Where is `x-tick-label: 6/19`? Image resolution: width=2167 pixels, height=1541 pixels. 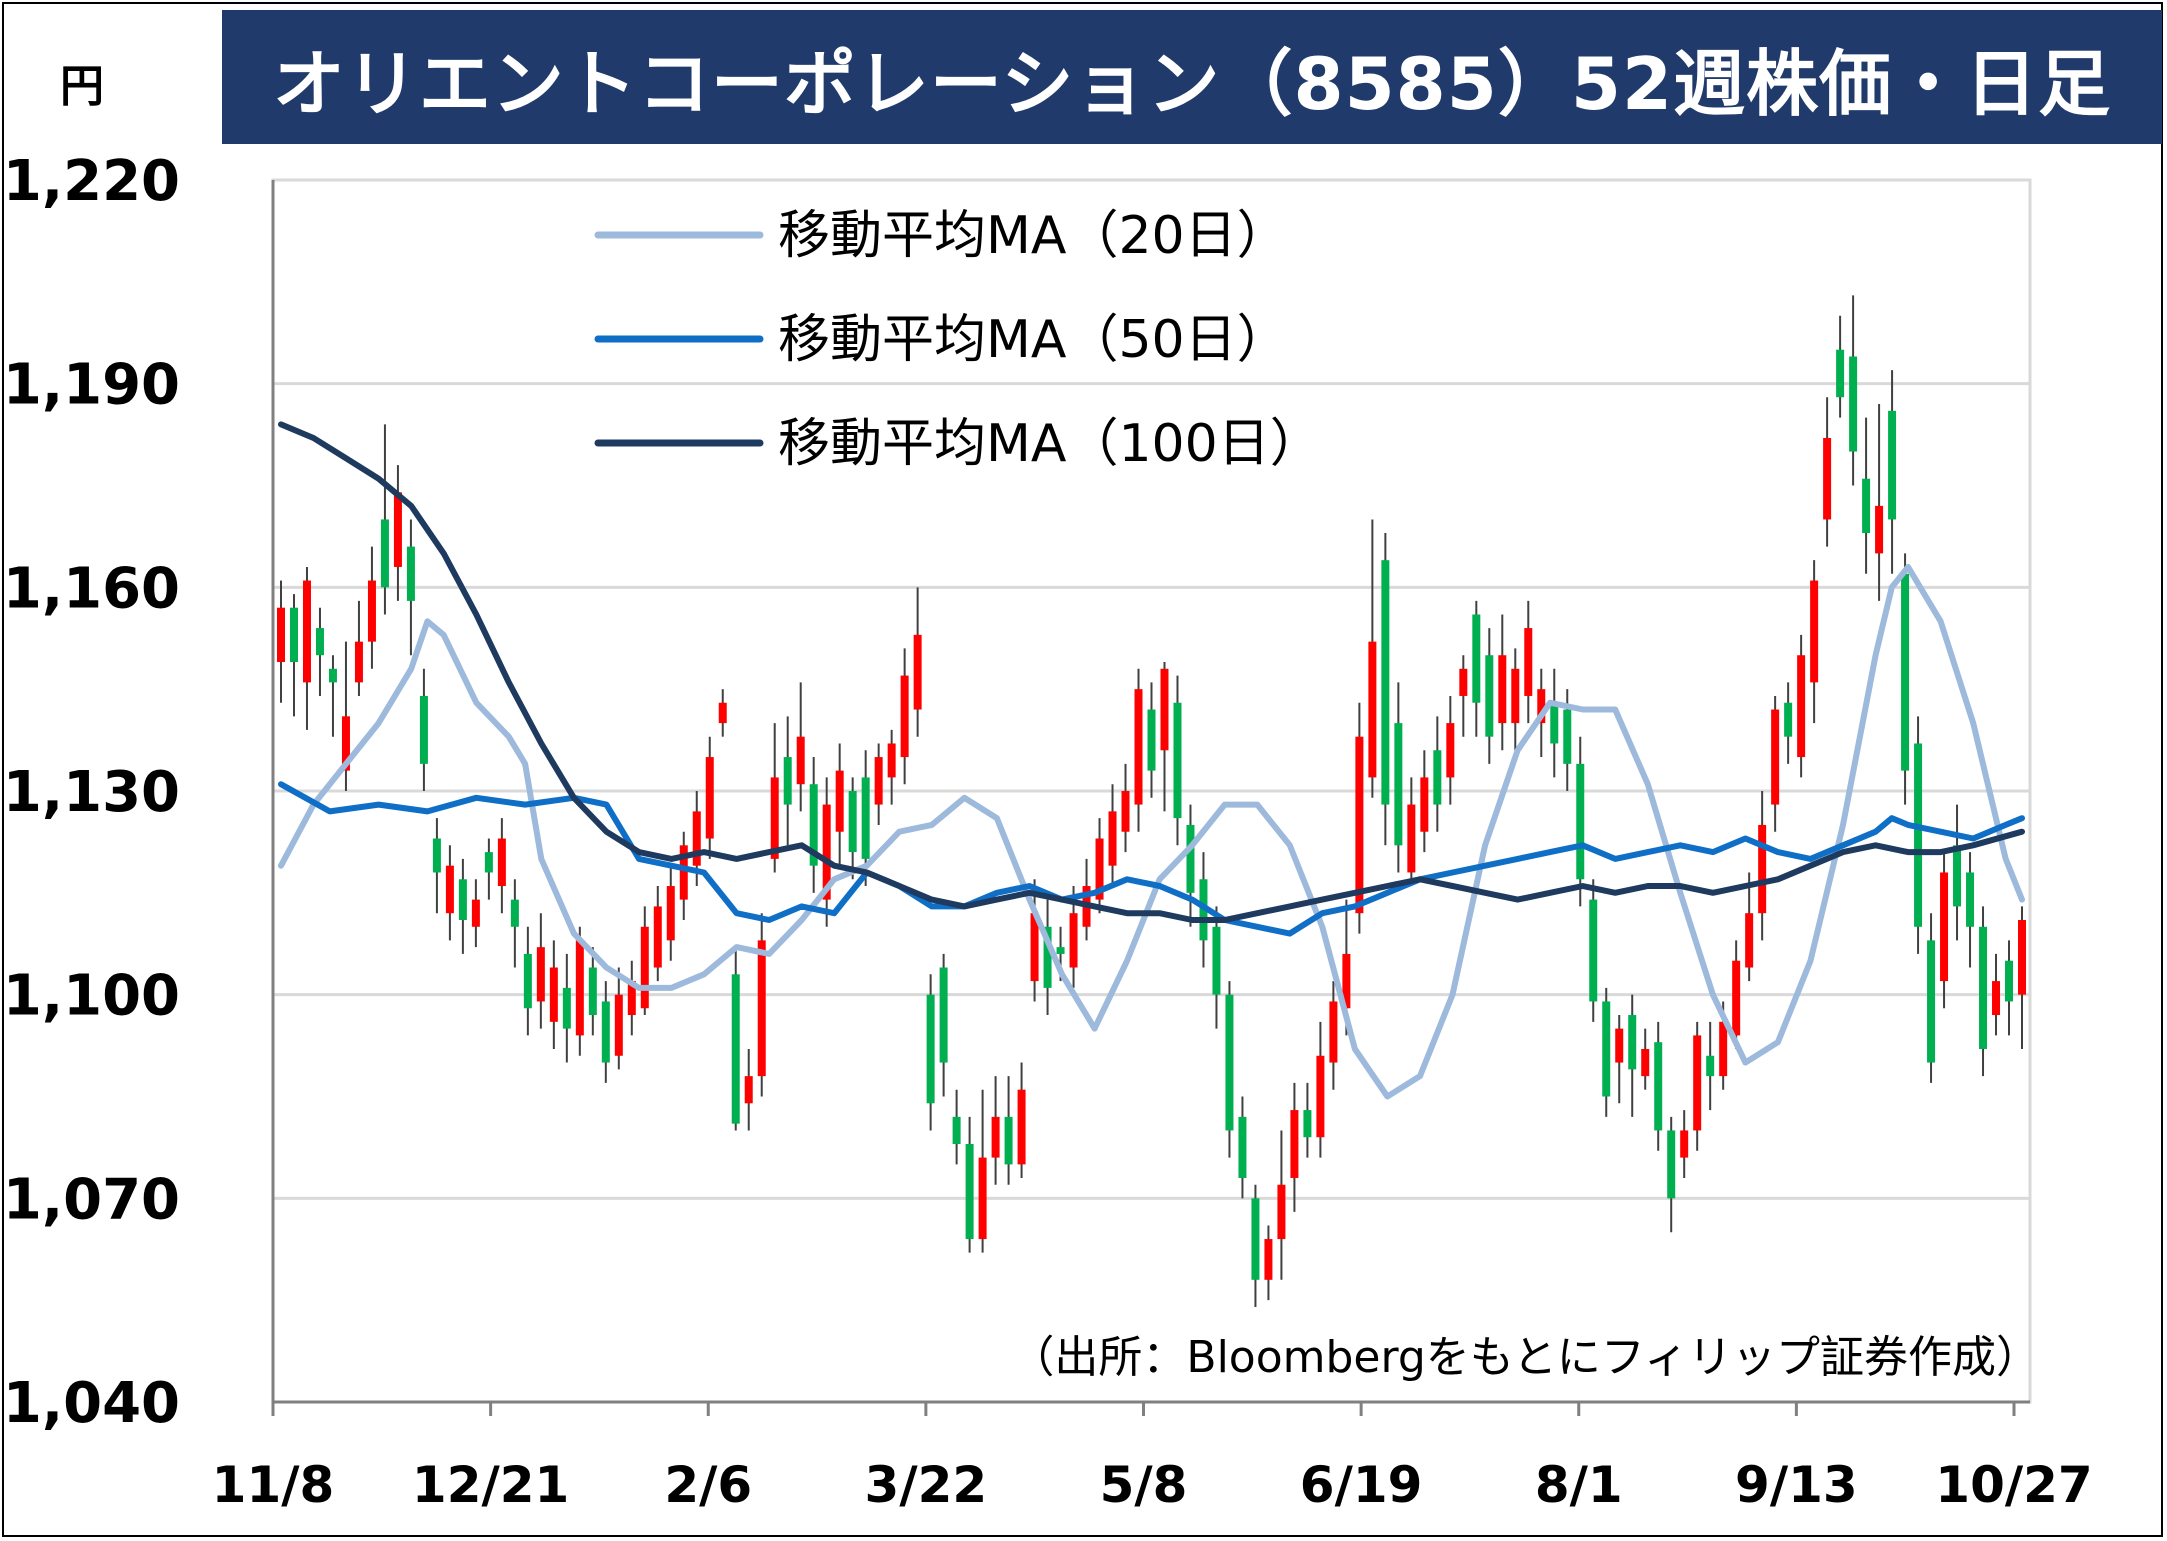
x-tick-label: 6/19 is located at coordinates (1361, 1485).